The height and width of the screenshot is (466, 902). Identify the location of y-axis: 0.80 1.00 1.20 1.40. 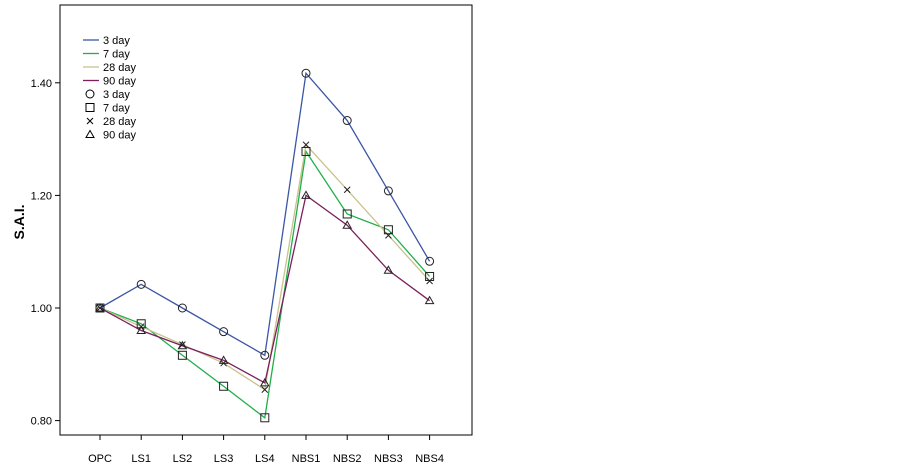
(45, 253).